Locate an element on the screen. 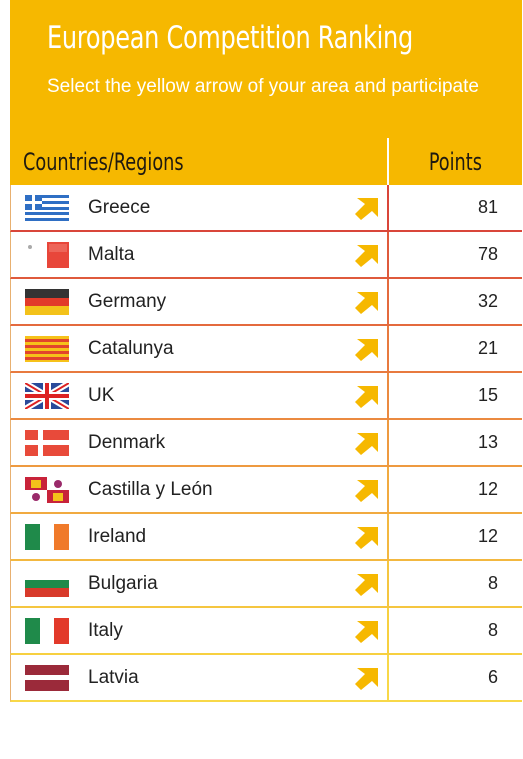 This screenshot has height=759, width=523. points-cell: 13 is located at coordinates (487, 442).